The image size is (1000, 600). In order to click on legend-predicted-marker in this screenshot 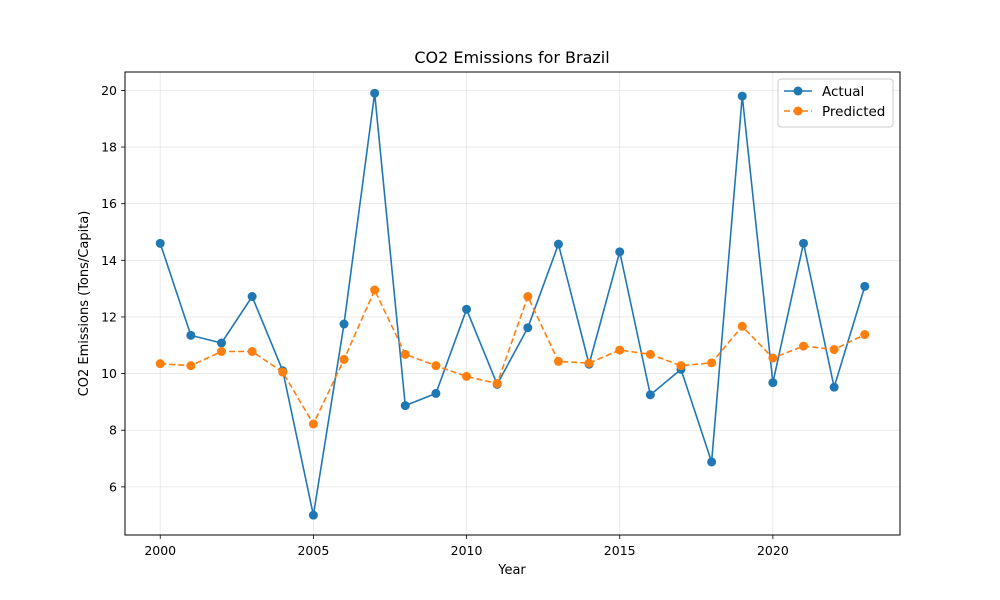, I will do `click(798, 111)`.